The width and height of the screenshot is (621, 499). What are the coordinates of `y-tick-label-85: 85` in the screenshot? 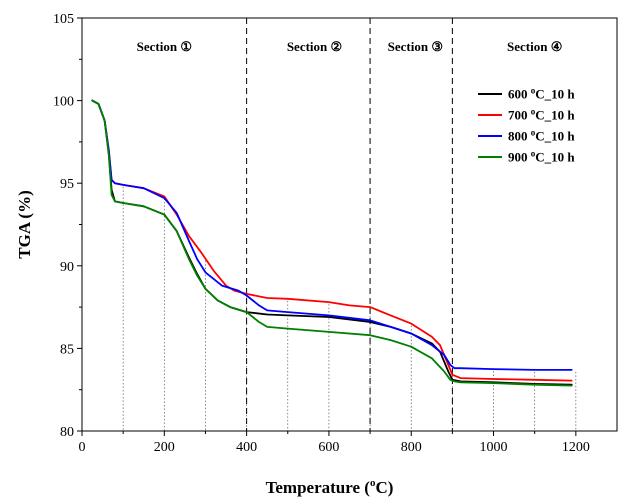 It's located at (67, 349).